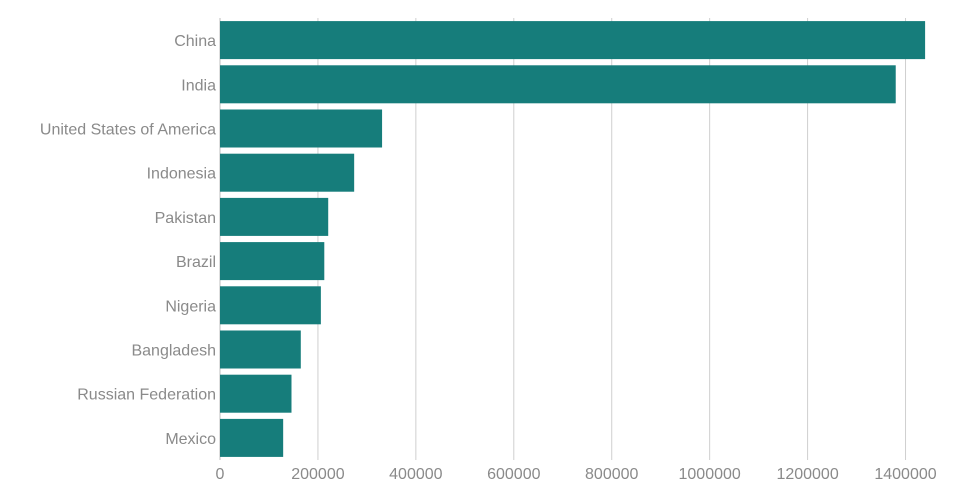 The height and width of the screenshot is (500, 960). Describe the element at coordinates (905, 474) in the screenshot. I see `x-tick-label: 1400000` at that location.